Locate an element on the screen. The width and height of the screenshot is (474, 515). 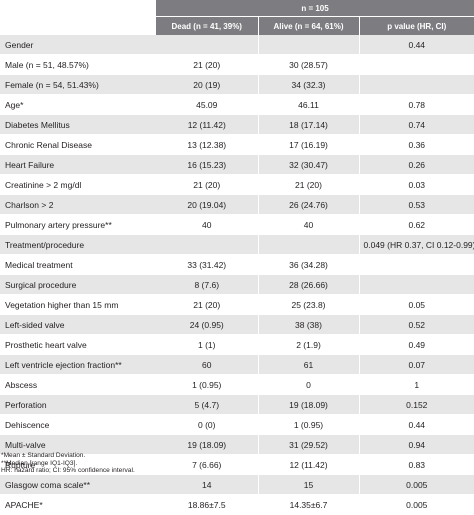
p-value: 0.049 (HR 0.37, CI 0.12-0.99) is located at coordinates (416, 244).